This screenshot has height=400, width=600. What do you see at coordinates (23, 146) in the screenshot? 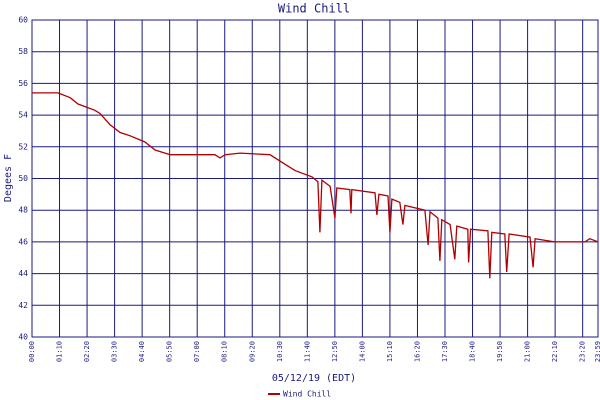
I see `y-tick-label: 52` at bounding box center [23, 146].